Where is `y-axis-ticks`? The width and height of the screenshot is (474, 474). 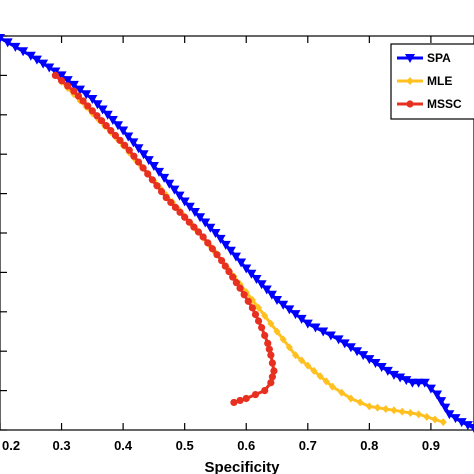 y-axis-ticks is located at coordinates (3, 233).